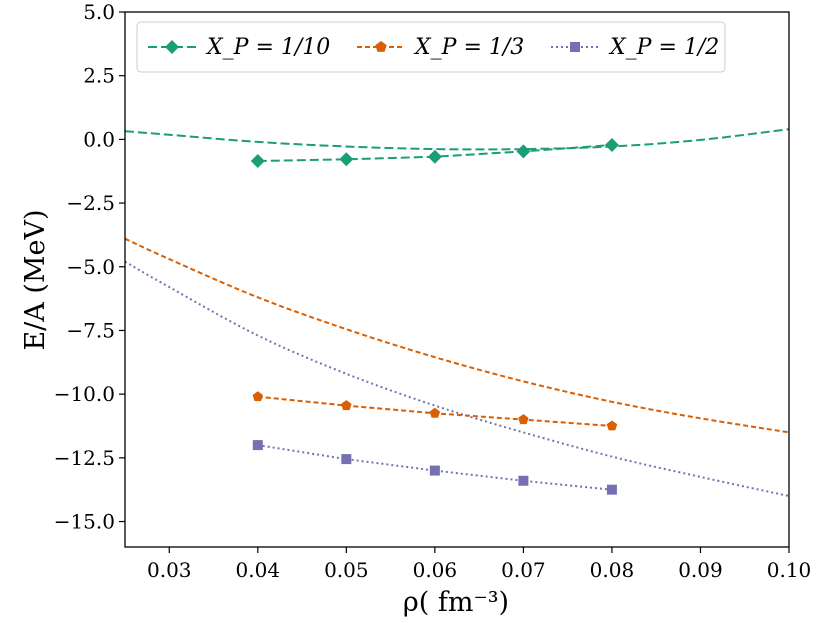  I want to click on legend-marker-pentagon, so click(381, 46).